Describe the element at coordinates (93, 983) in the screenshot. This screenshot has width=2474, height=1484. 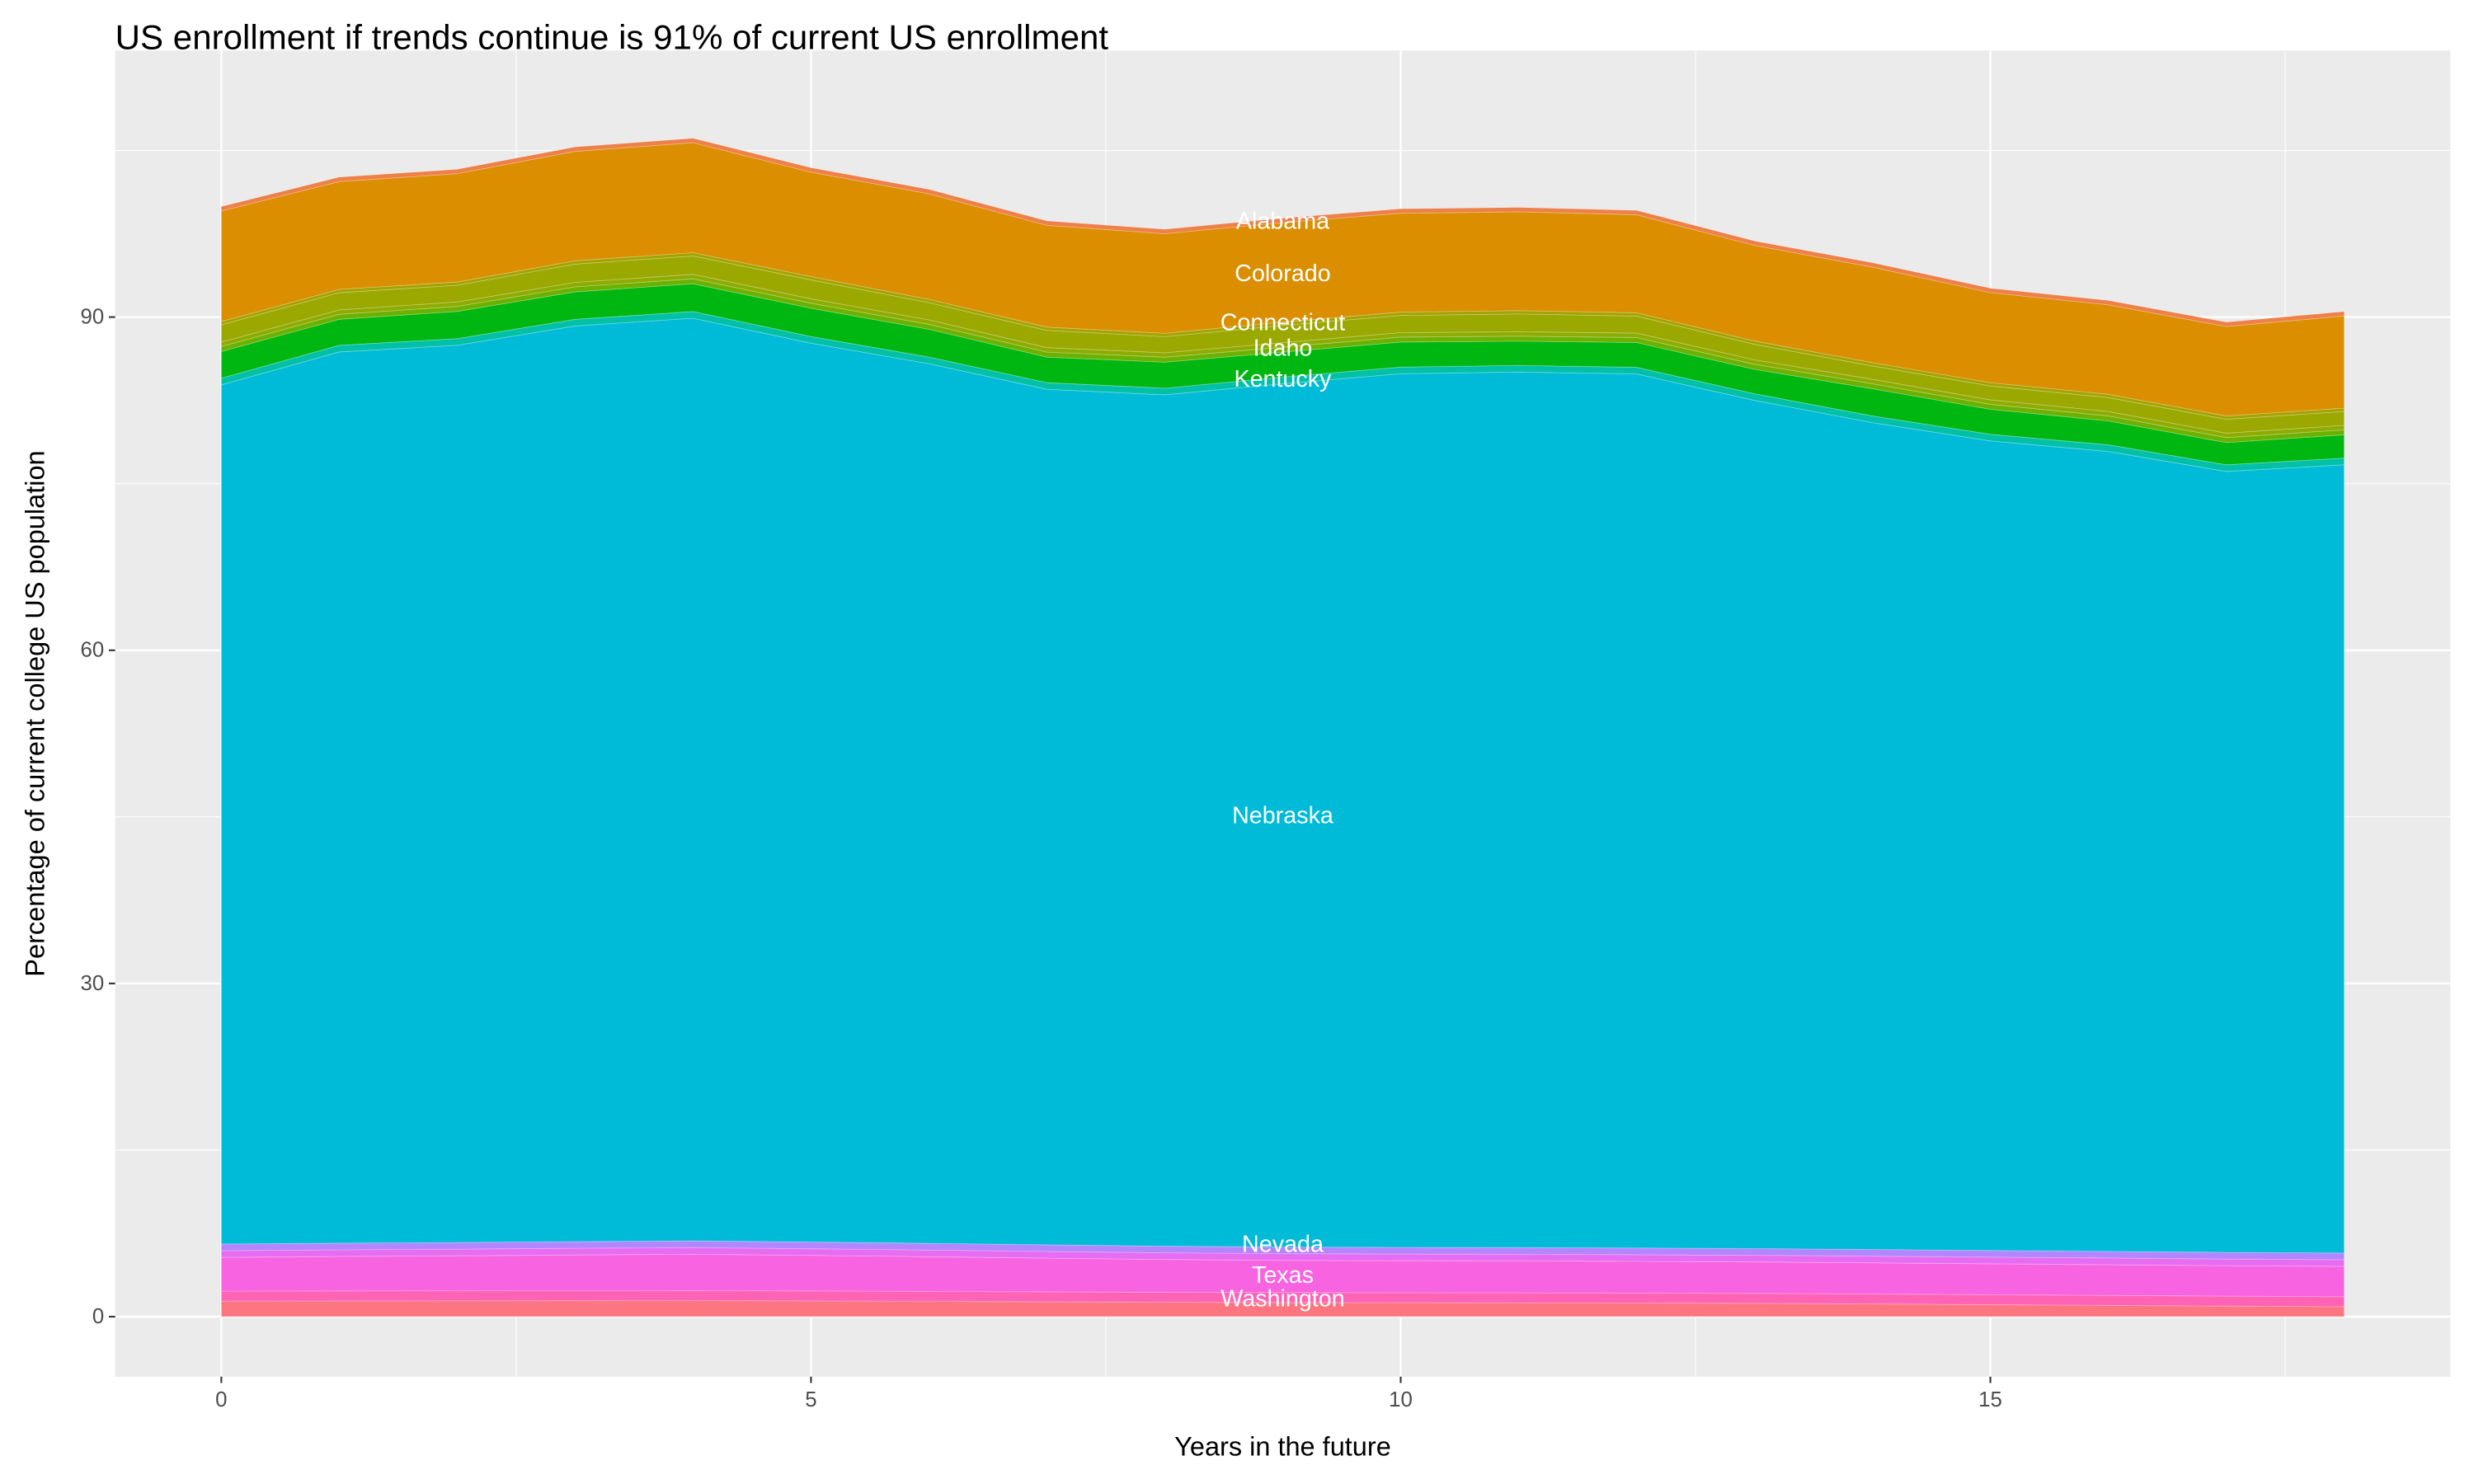
I see `y-tick-label: 30` at that location.